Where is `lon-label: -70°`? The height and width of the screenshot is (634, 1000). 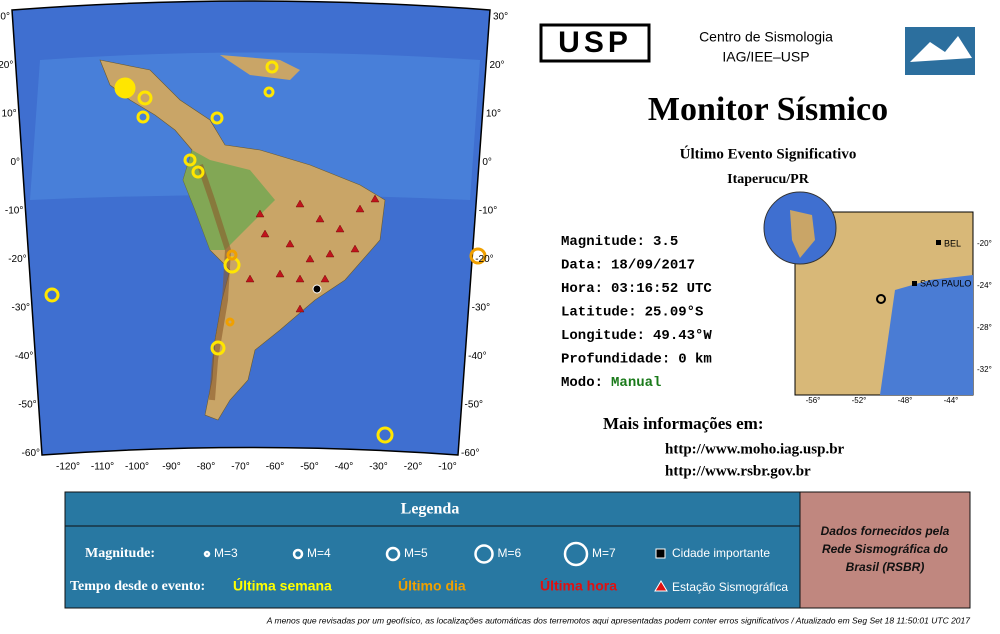 lon-label: -70° is located at coordinates (240, 467).